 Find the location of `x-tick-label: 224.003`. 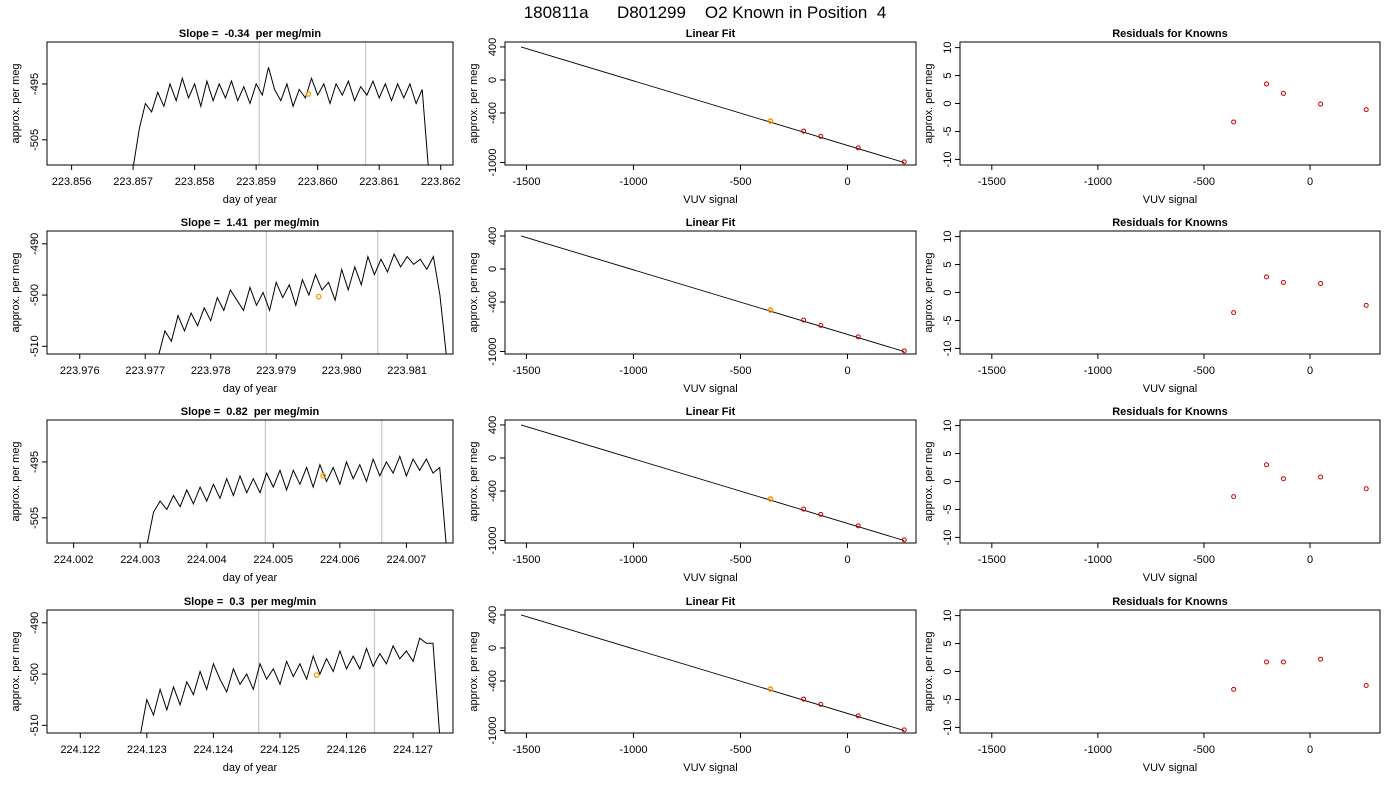

x-tick-label: 224.003 is located at coordinates (140, 560).